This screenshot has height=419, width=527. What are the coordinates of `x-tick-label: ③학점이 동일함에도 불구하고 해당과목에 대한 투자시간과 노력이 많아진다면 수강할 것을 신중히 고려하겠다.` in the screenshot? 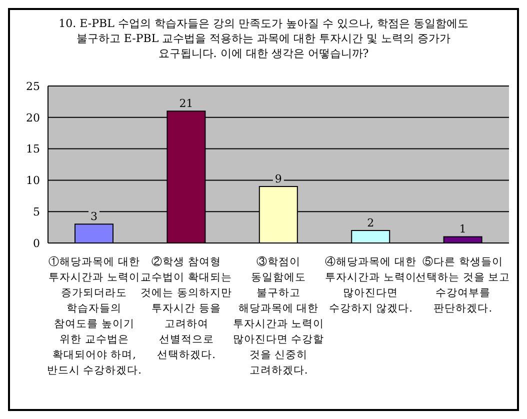 It's located at (278, 315).